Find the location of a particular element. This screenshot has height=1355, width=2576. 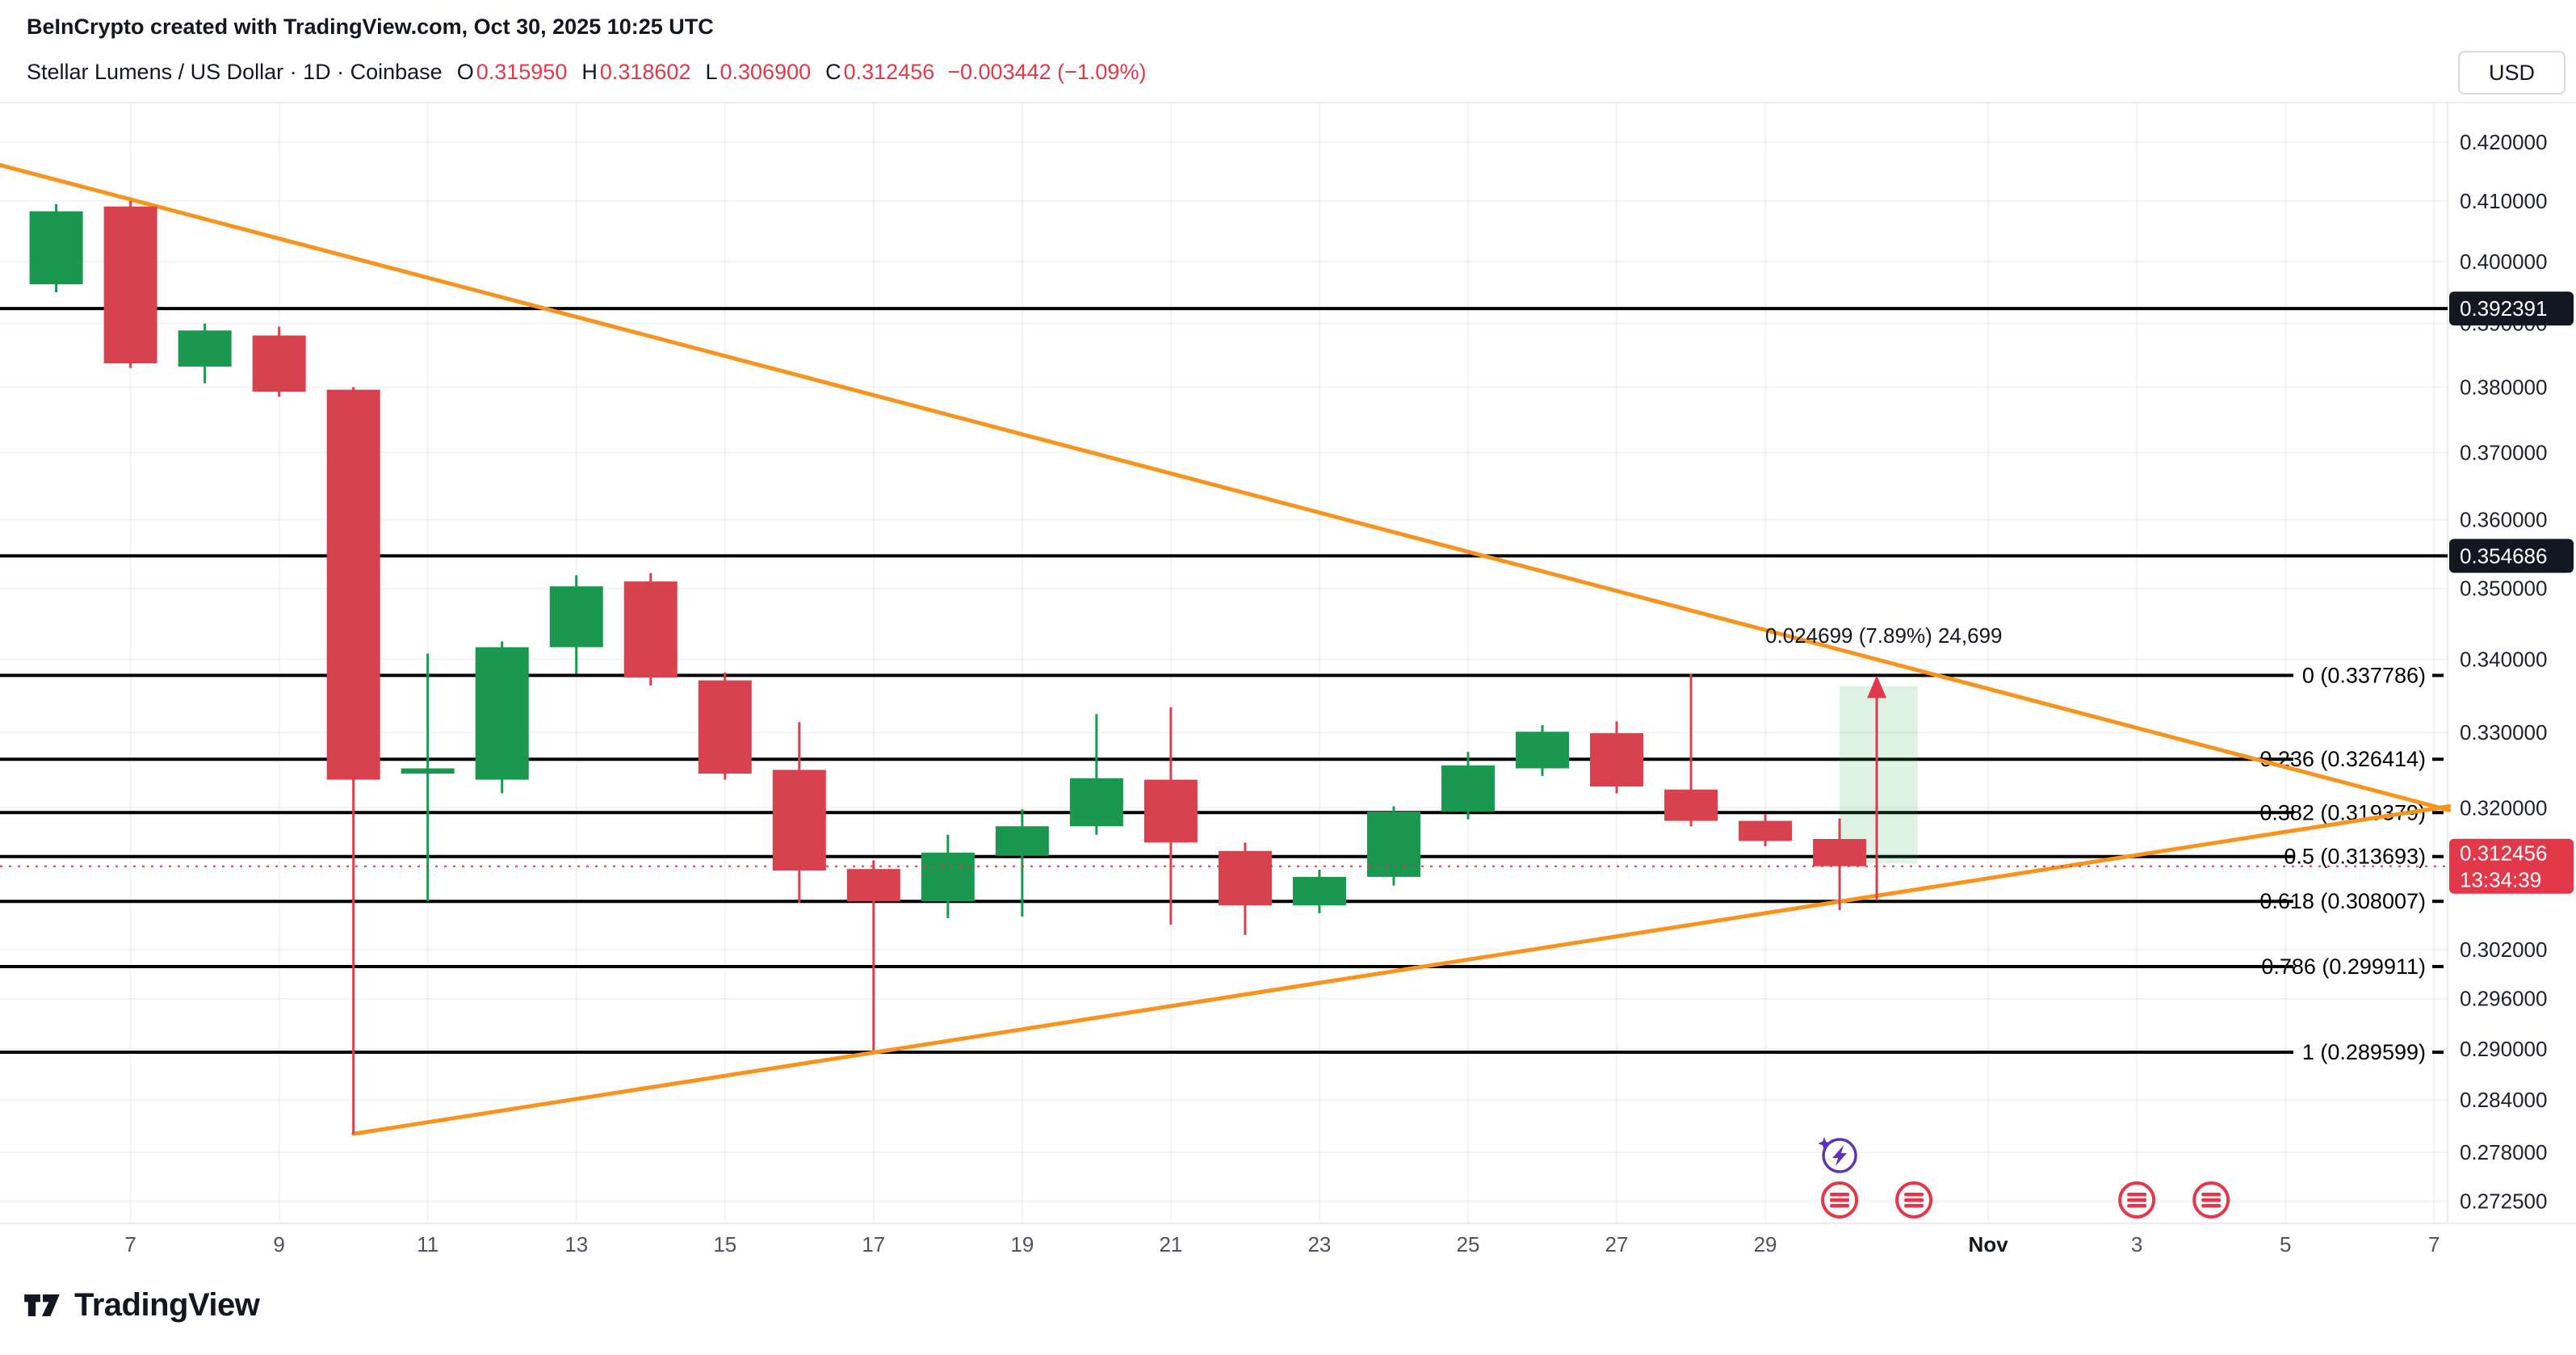

change-value: −0.003442 (−1.09%) is located at coordinates (1047, 72).